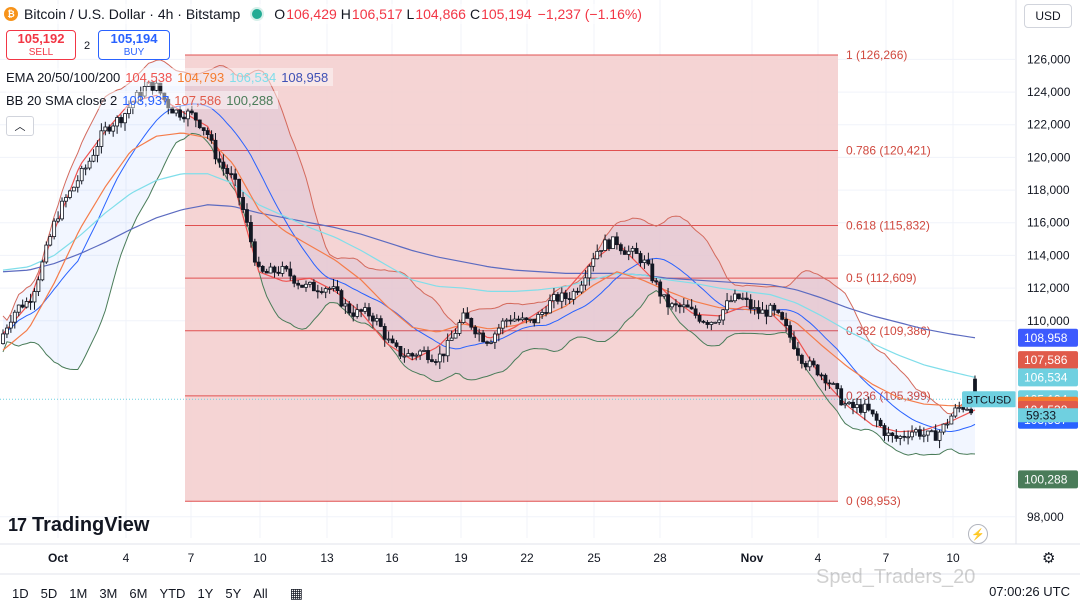  I want to click on x-axis-tick-label: 4, so click(818, 558).